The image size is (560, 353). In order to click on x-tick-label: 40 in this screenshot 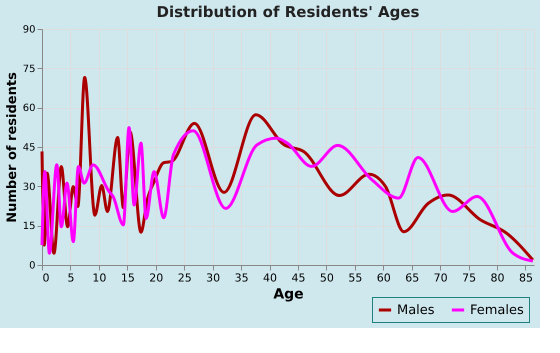, I will do `click(270, 278)`.